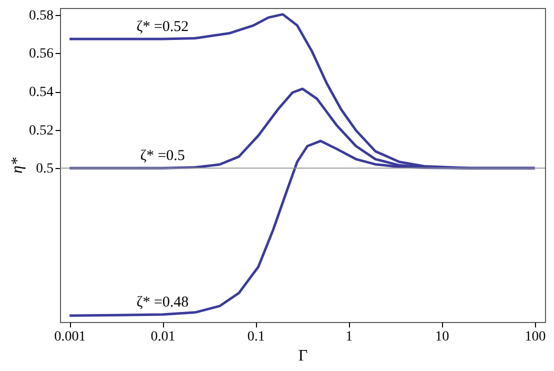 This screenshot has width=554, height=371. What do you see at coordinates (70, 337) in the screenshot?
I see `x-tick-label: 0.001` at bounding box center [70, 337].